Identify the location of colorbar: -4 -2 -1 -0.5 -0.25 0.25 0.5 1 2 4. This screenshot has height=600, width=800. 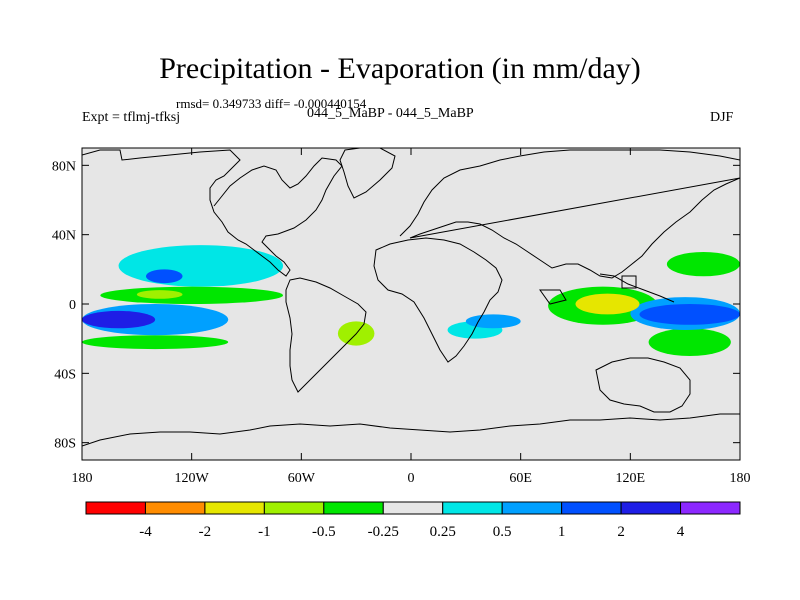
(413, 520).